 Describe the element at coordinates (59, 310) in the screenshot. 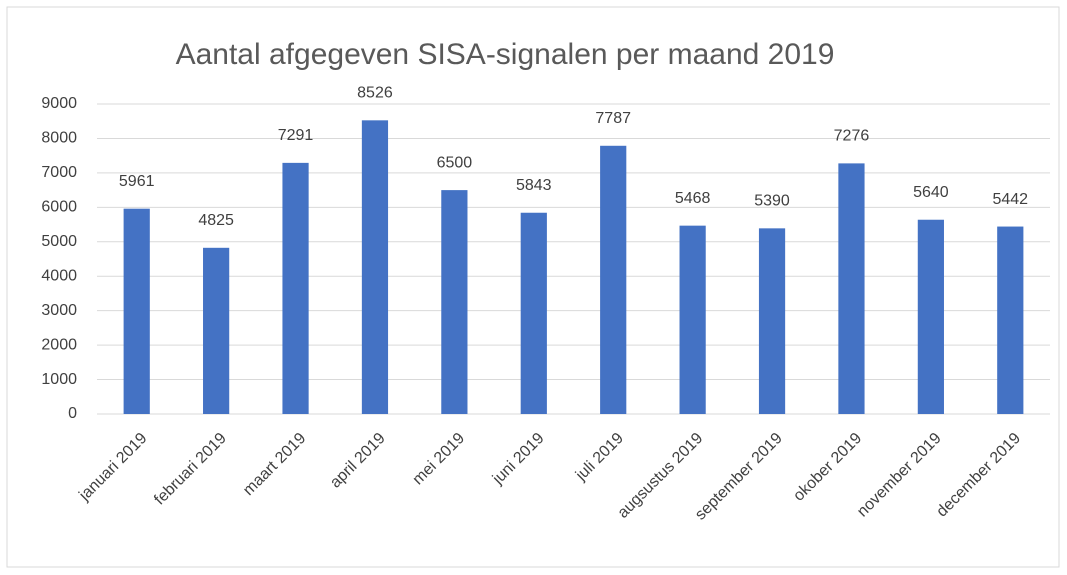

I see `y-tick-label: 3000` at that location.